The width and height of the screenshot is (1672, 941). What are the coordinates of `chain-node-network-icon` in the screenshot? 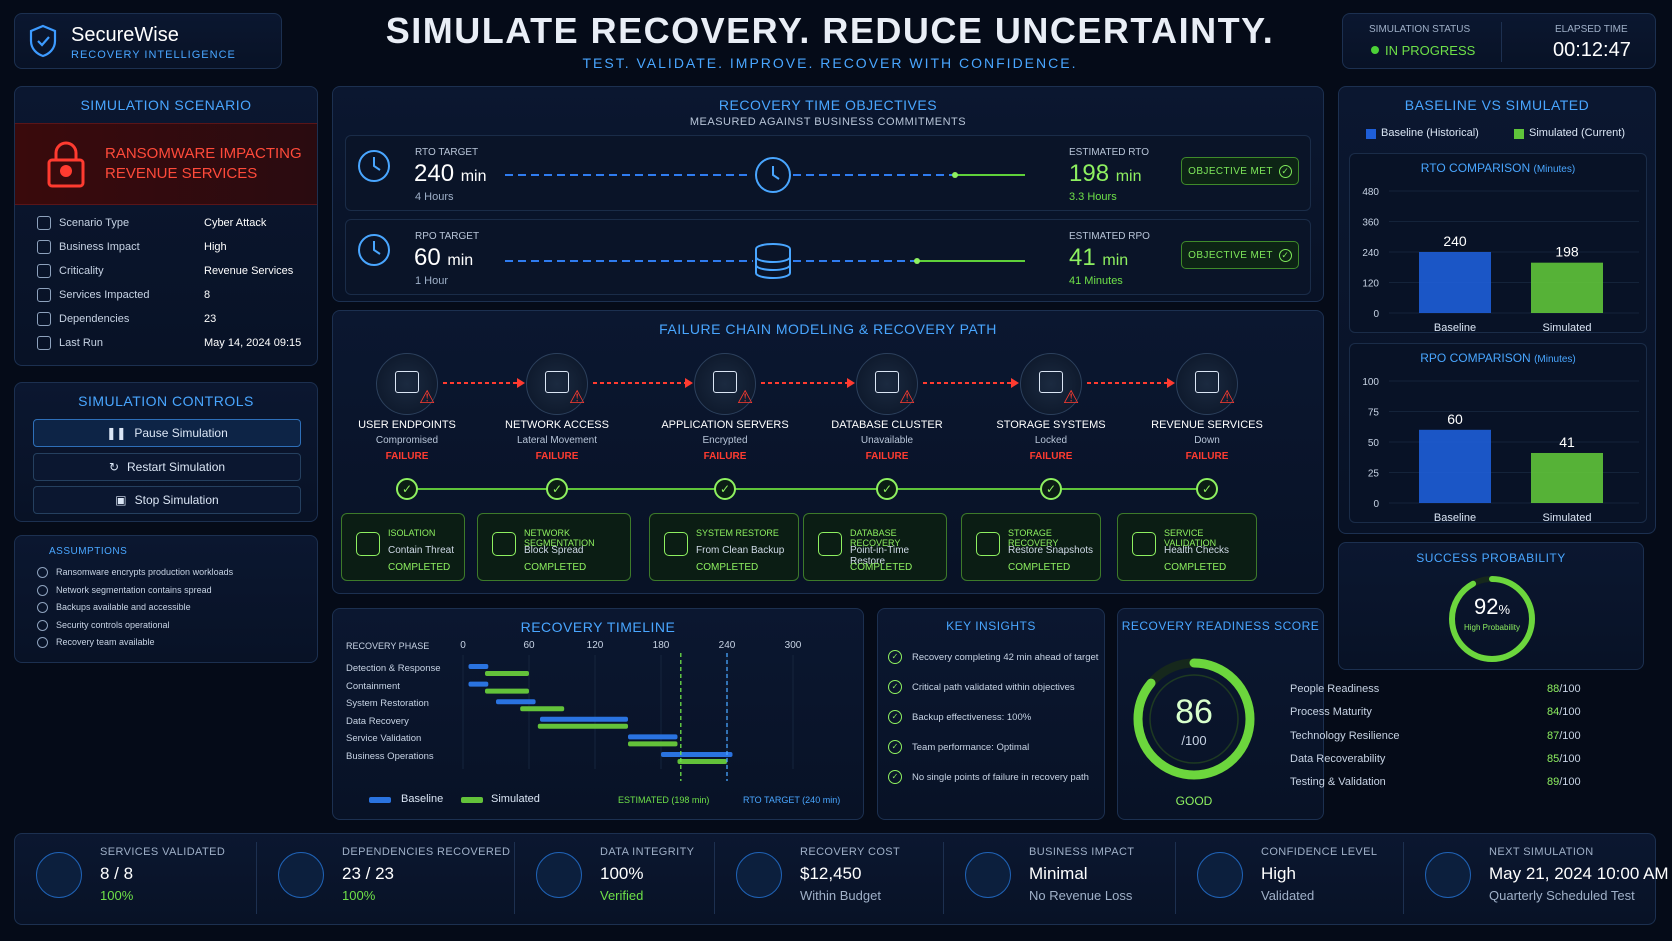 It's located at (557, 384).